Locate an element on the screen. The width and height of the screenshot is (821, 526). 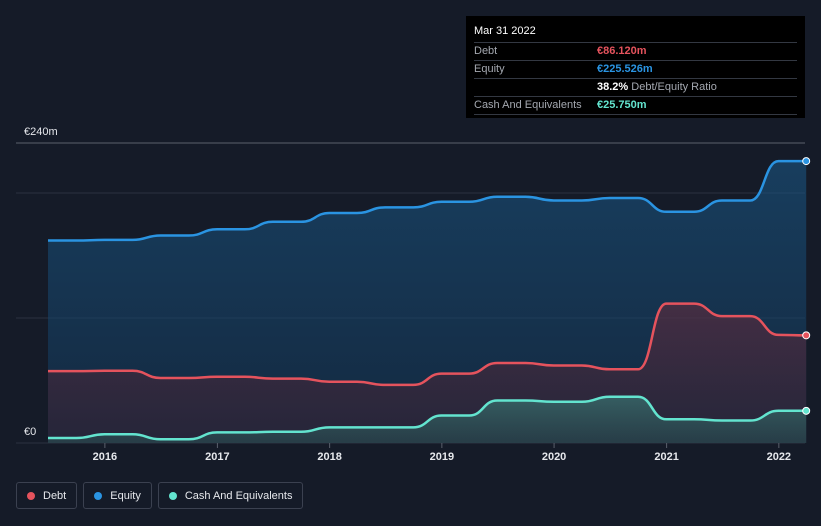
legend-dot-debt-icon is located at coordinates (31, 495).